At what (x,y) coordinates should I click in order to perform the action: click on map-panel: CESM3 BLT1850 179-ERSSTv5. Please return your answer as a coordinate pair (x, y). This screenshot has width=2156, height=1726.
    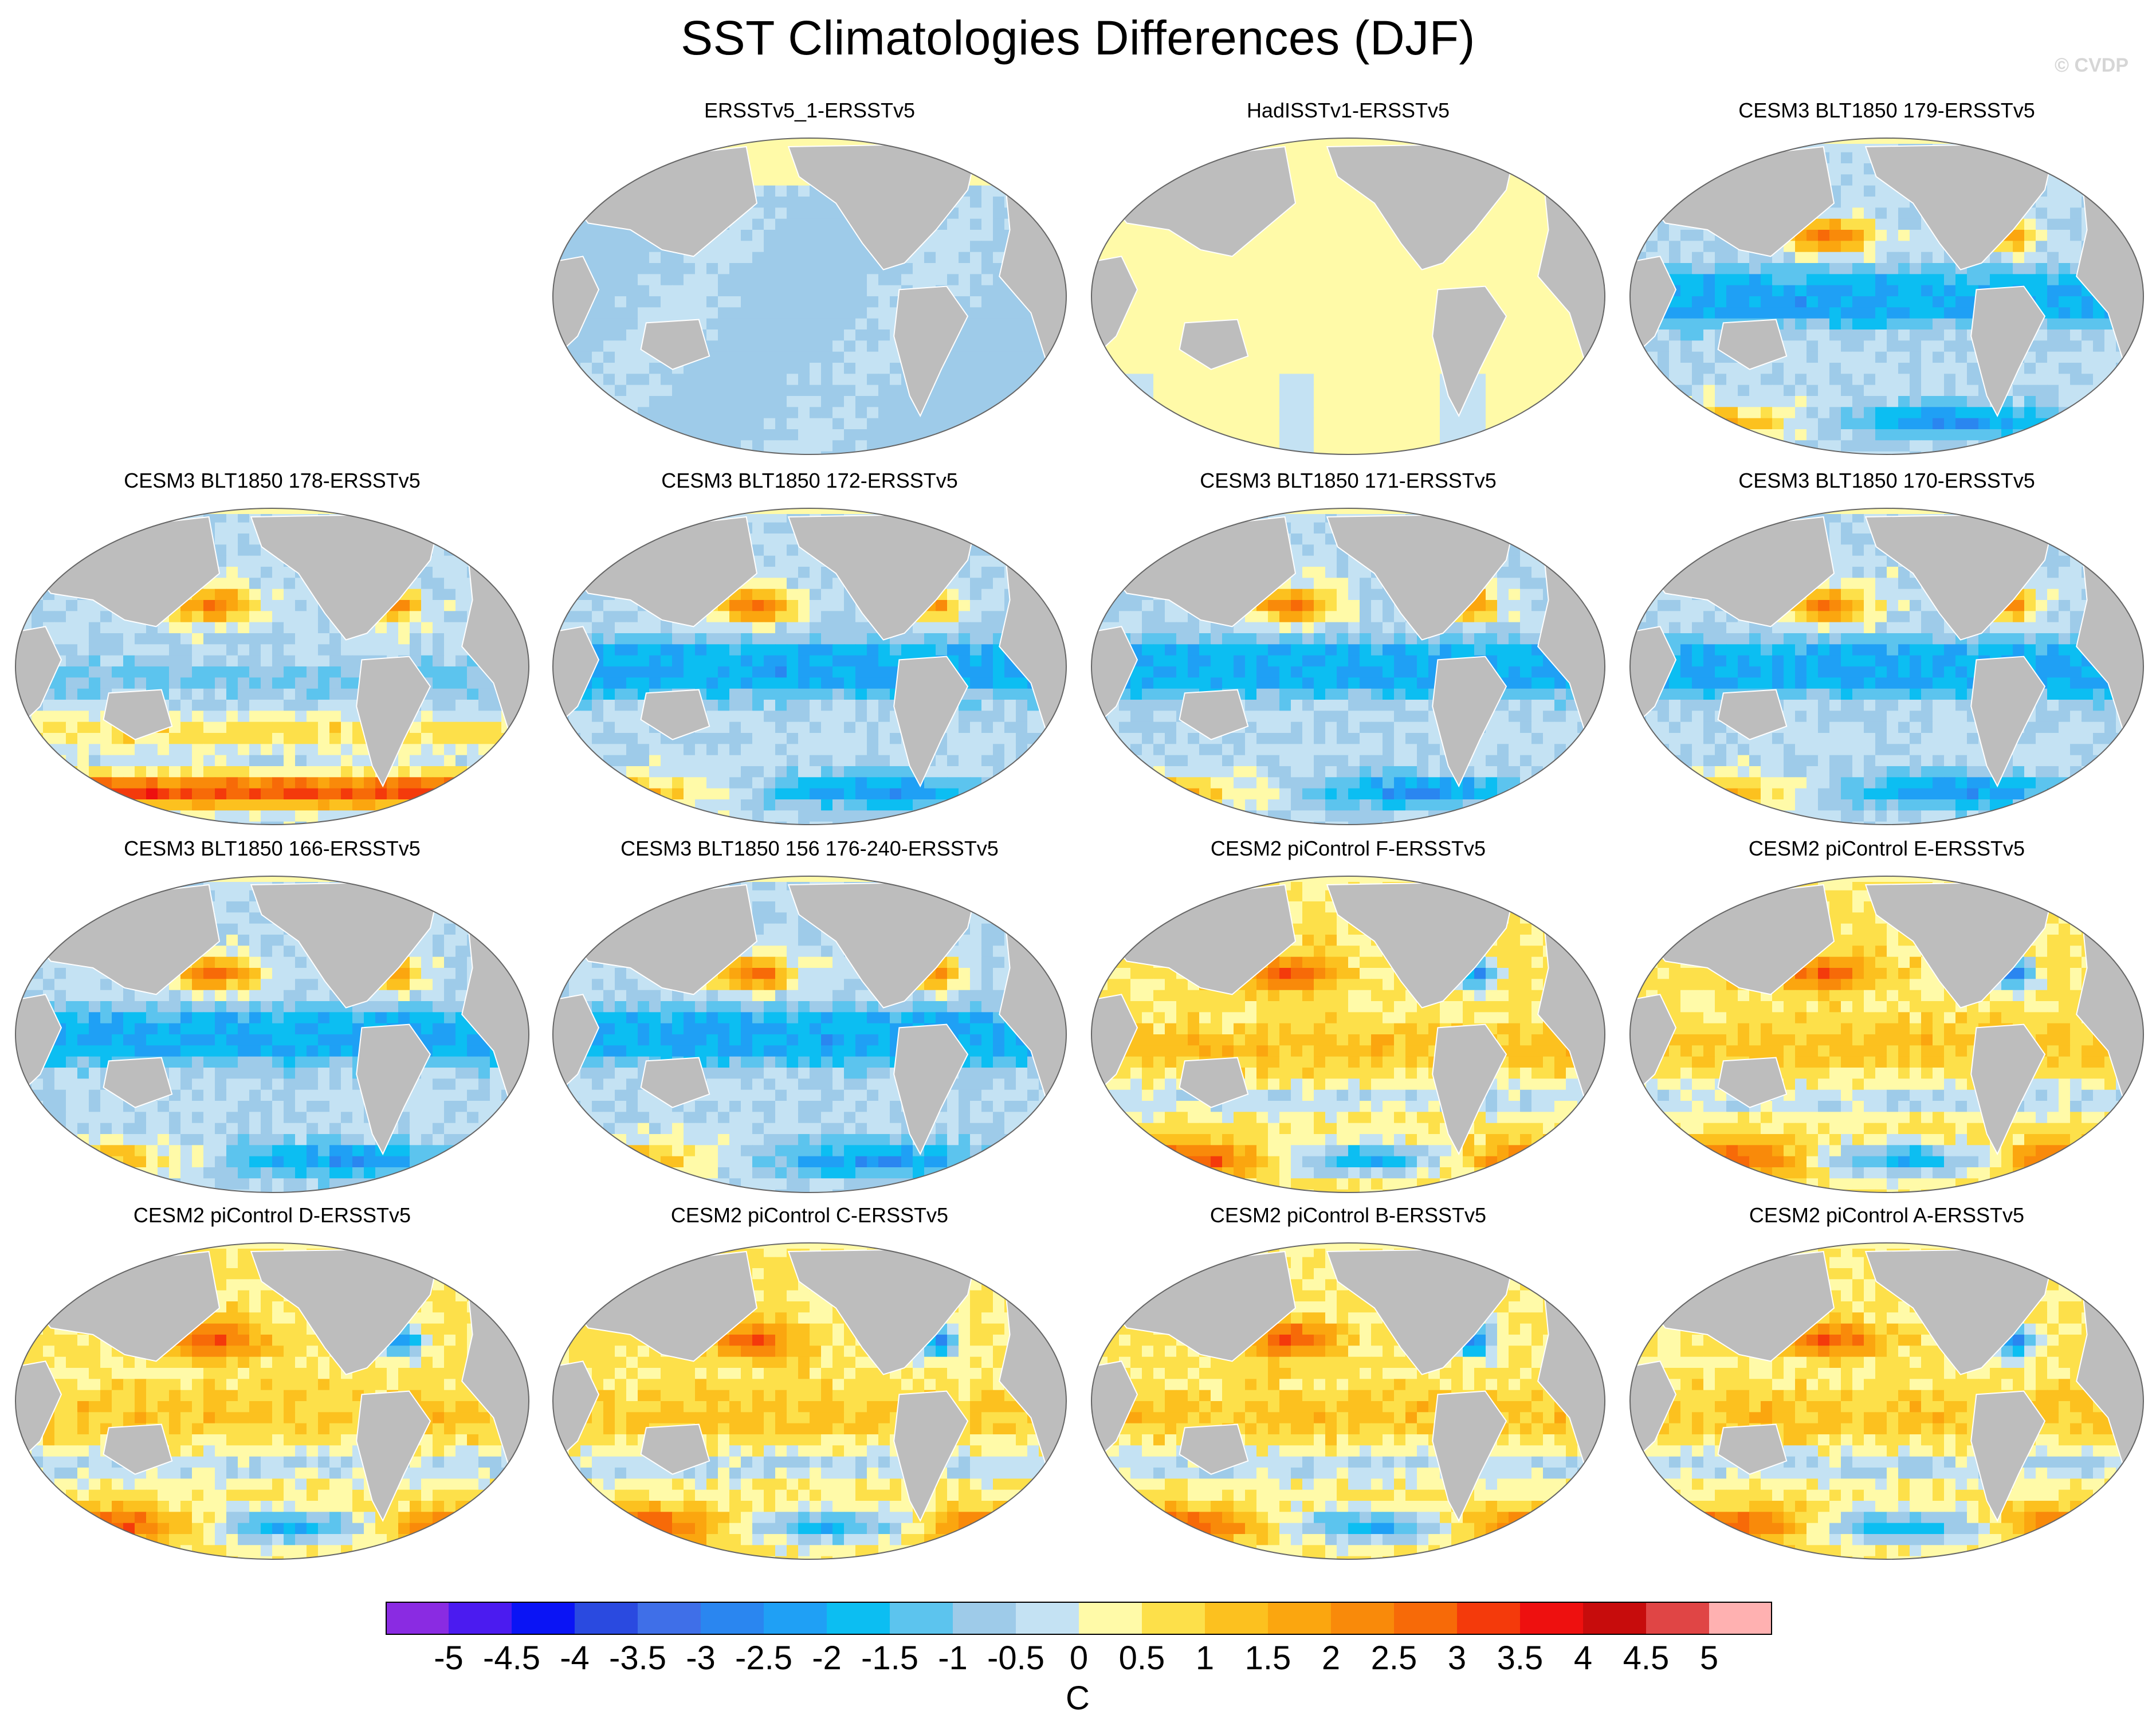
    Looking at the image, I should click on (1886, 280).